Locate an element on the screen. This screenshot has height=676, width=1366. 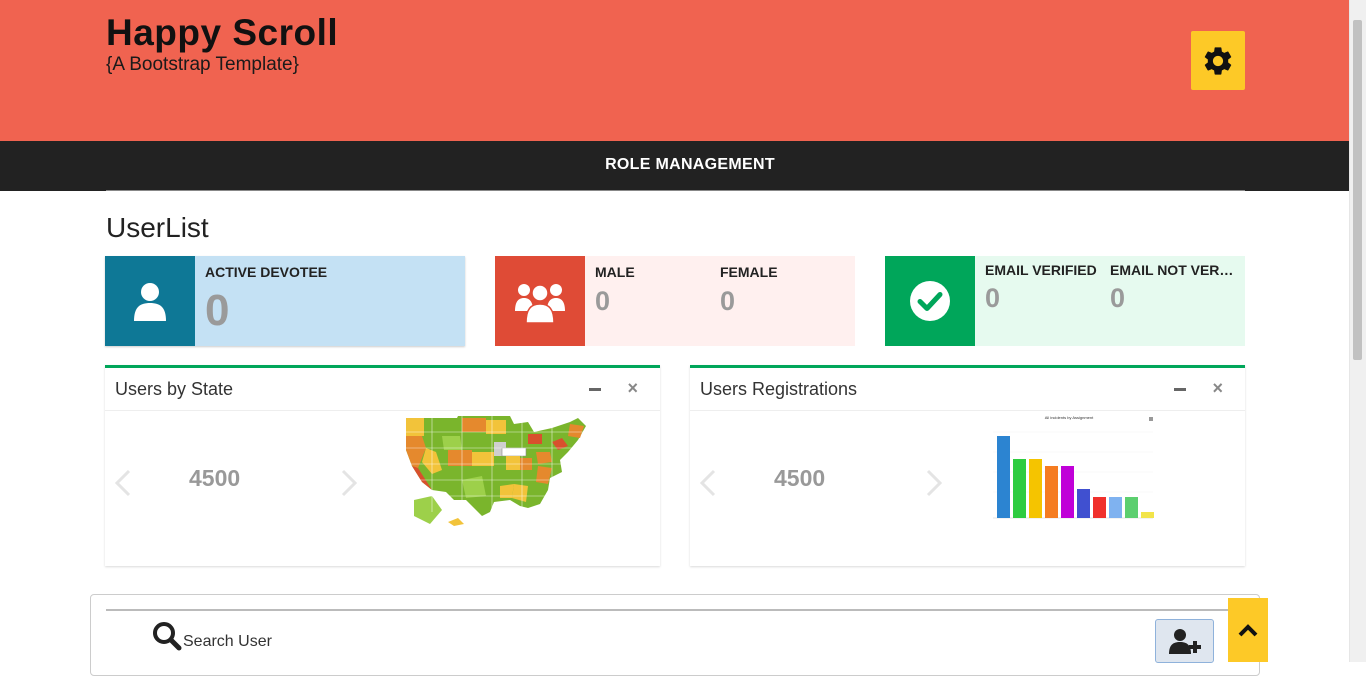
panel-title: Users by State is located at coordinates (174, 389).